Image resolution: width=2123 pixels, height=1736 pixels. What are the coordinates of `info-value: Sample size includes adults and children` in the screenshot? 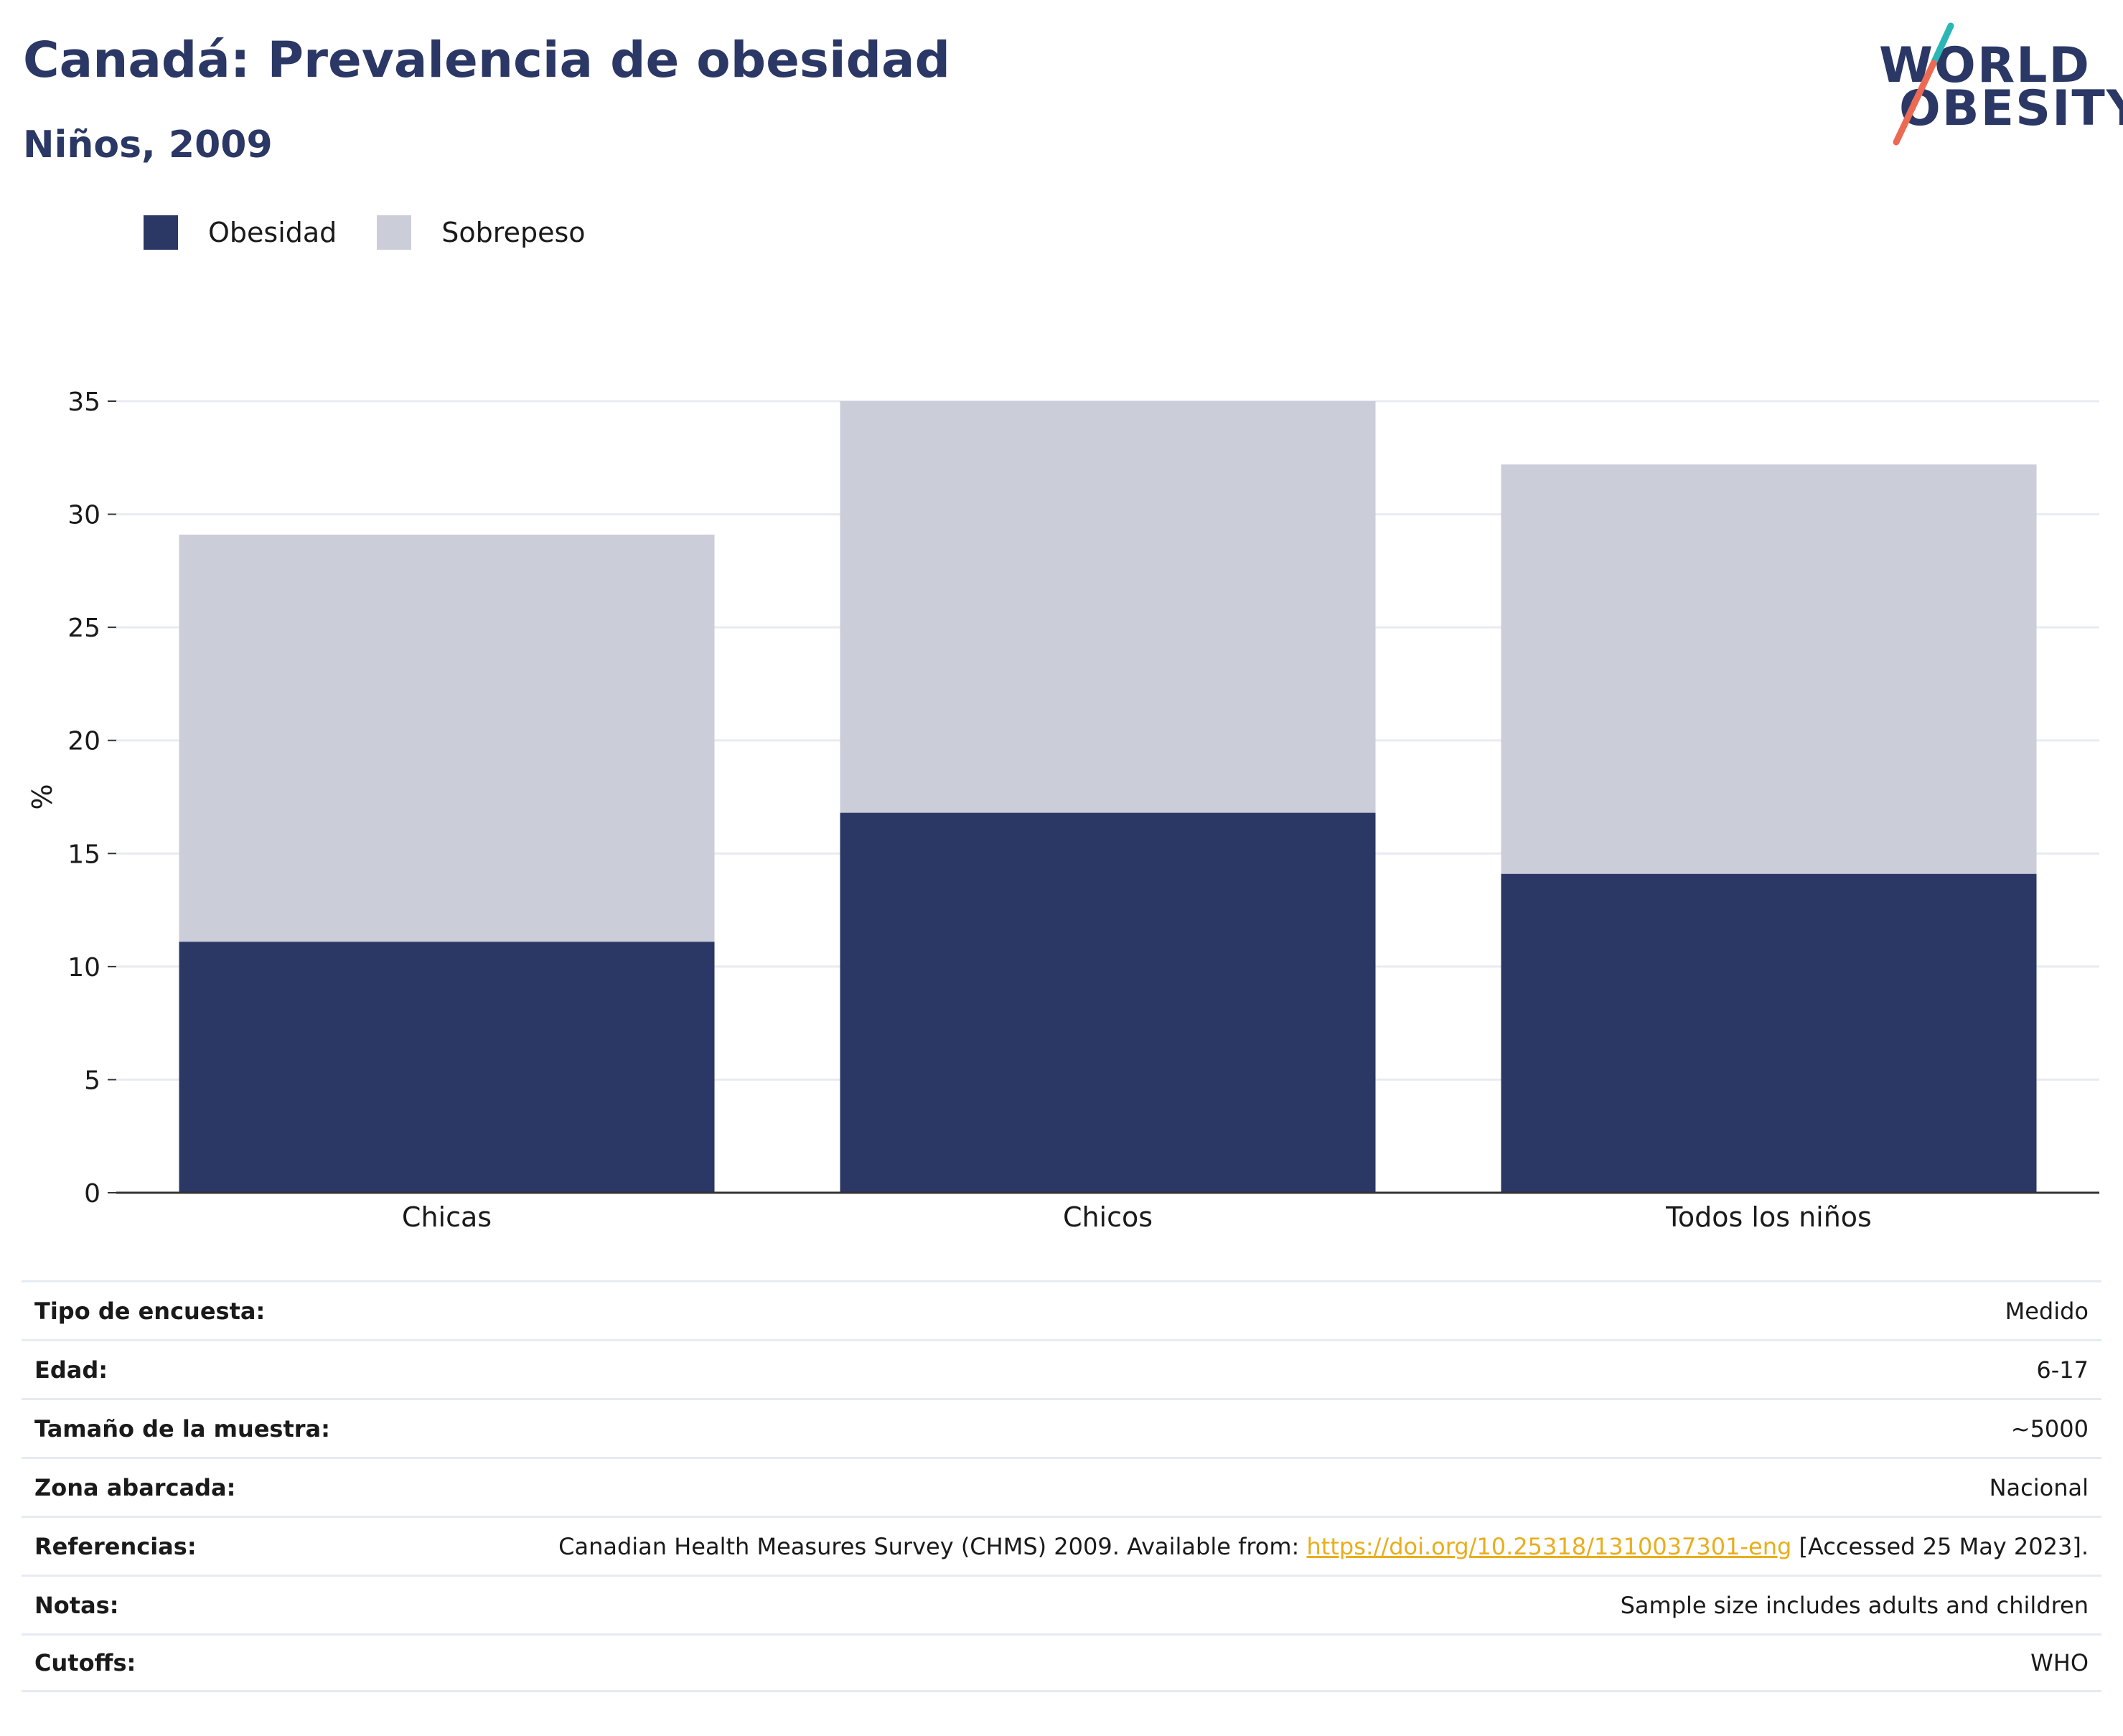 It's located at (1854, 1605).